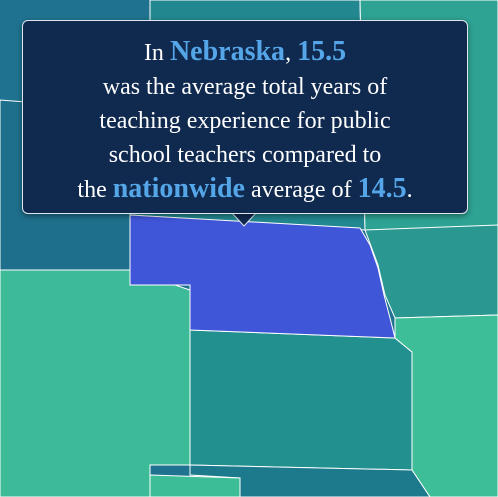 Image resolution: width=498 pixels, height=497 pixels. What do you see at coordinates (245, 121) in the screenshot?
I see `tooltip-line: teaching experience for public` at bounding box center [245, 121].